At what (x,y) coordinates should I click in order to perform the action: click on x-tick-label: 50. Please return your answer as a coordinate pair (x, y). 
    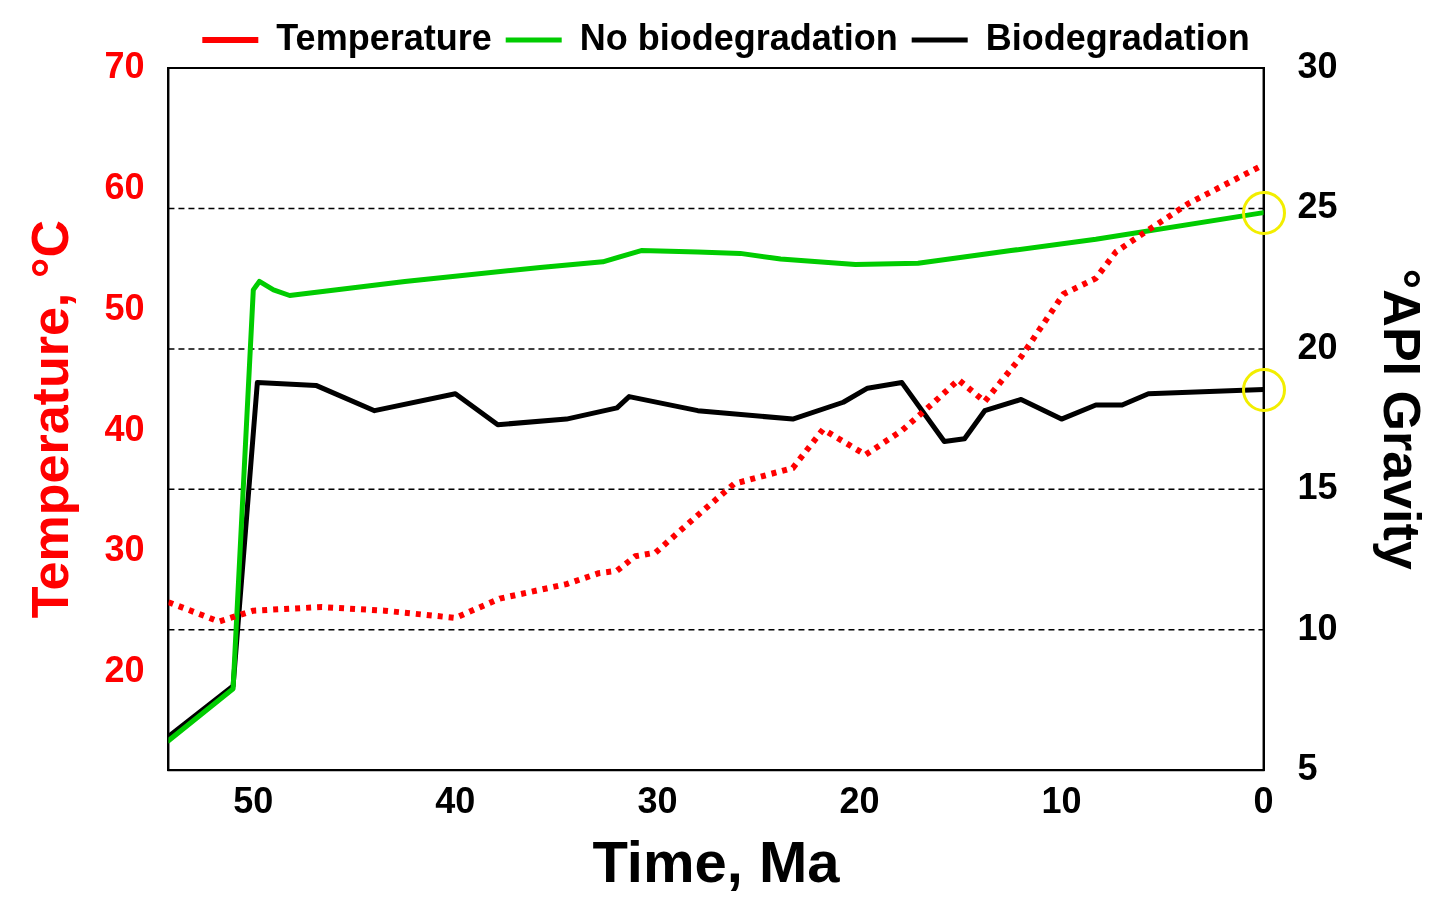
    Looking at the image, I should click on (253, 800).